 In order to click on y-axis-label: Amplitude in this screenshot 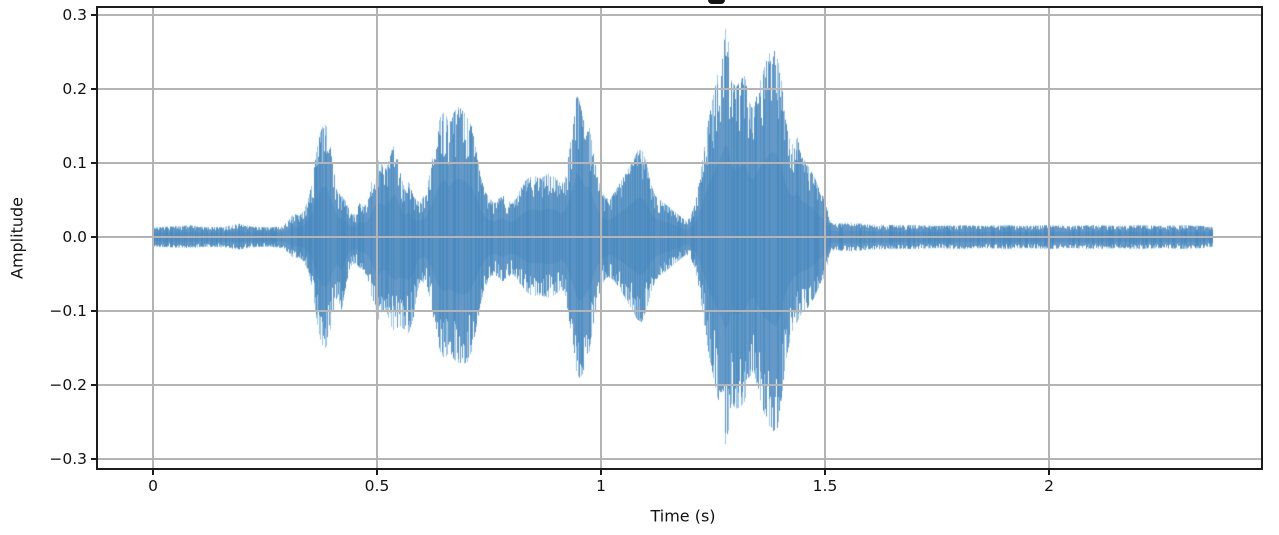, I will do `click(17, 238)`.